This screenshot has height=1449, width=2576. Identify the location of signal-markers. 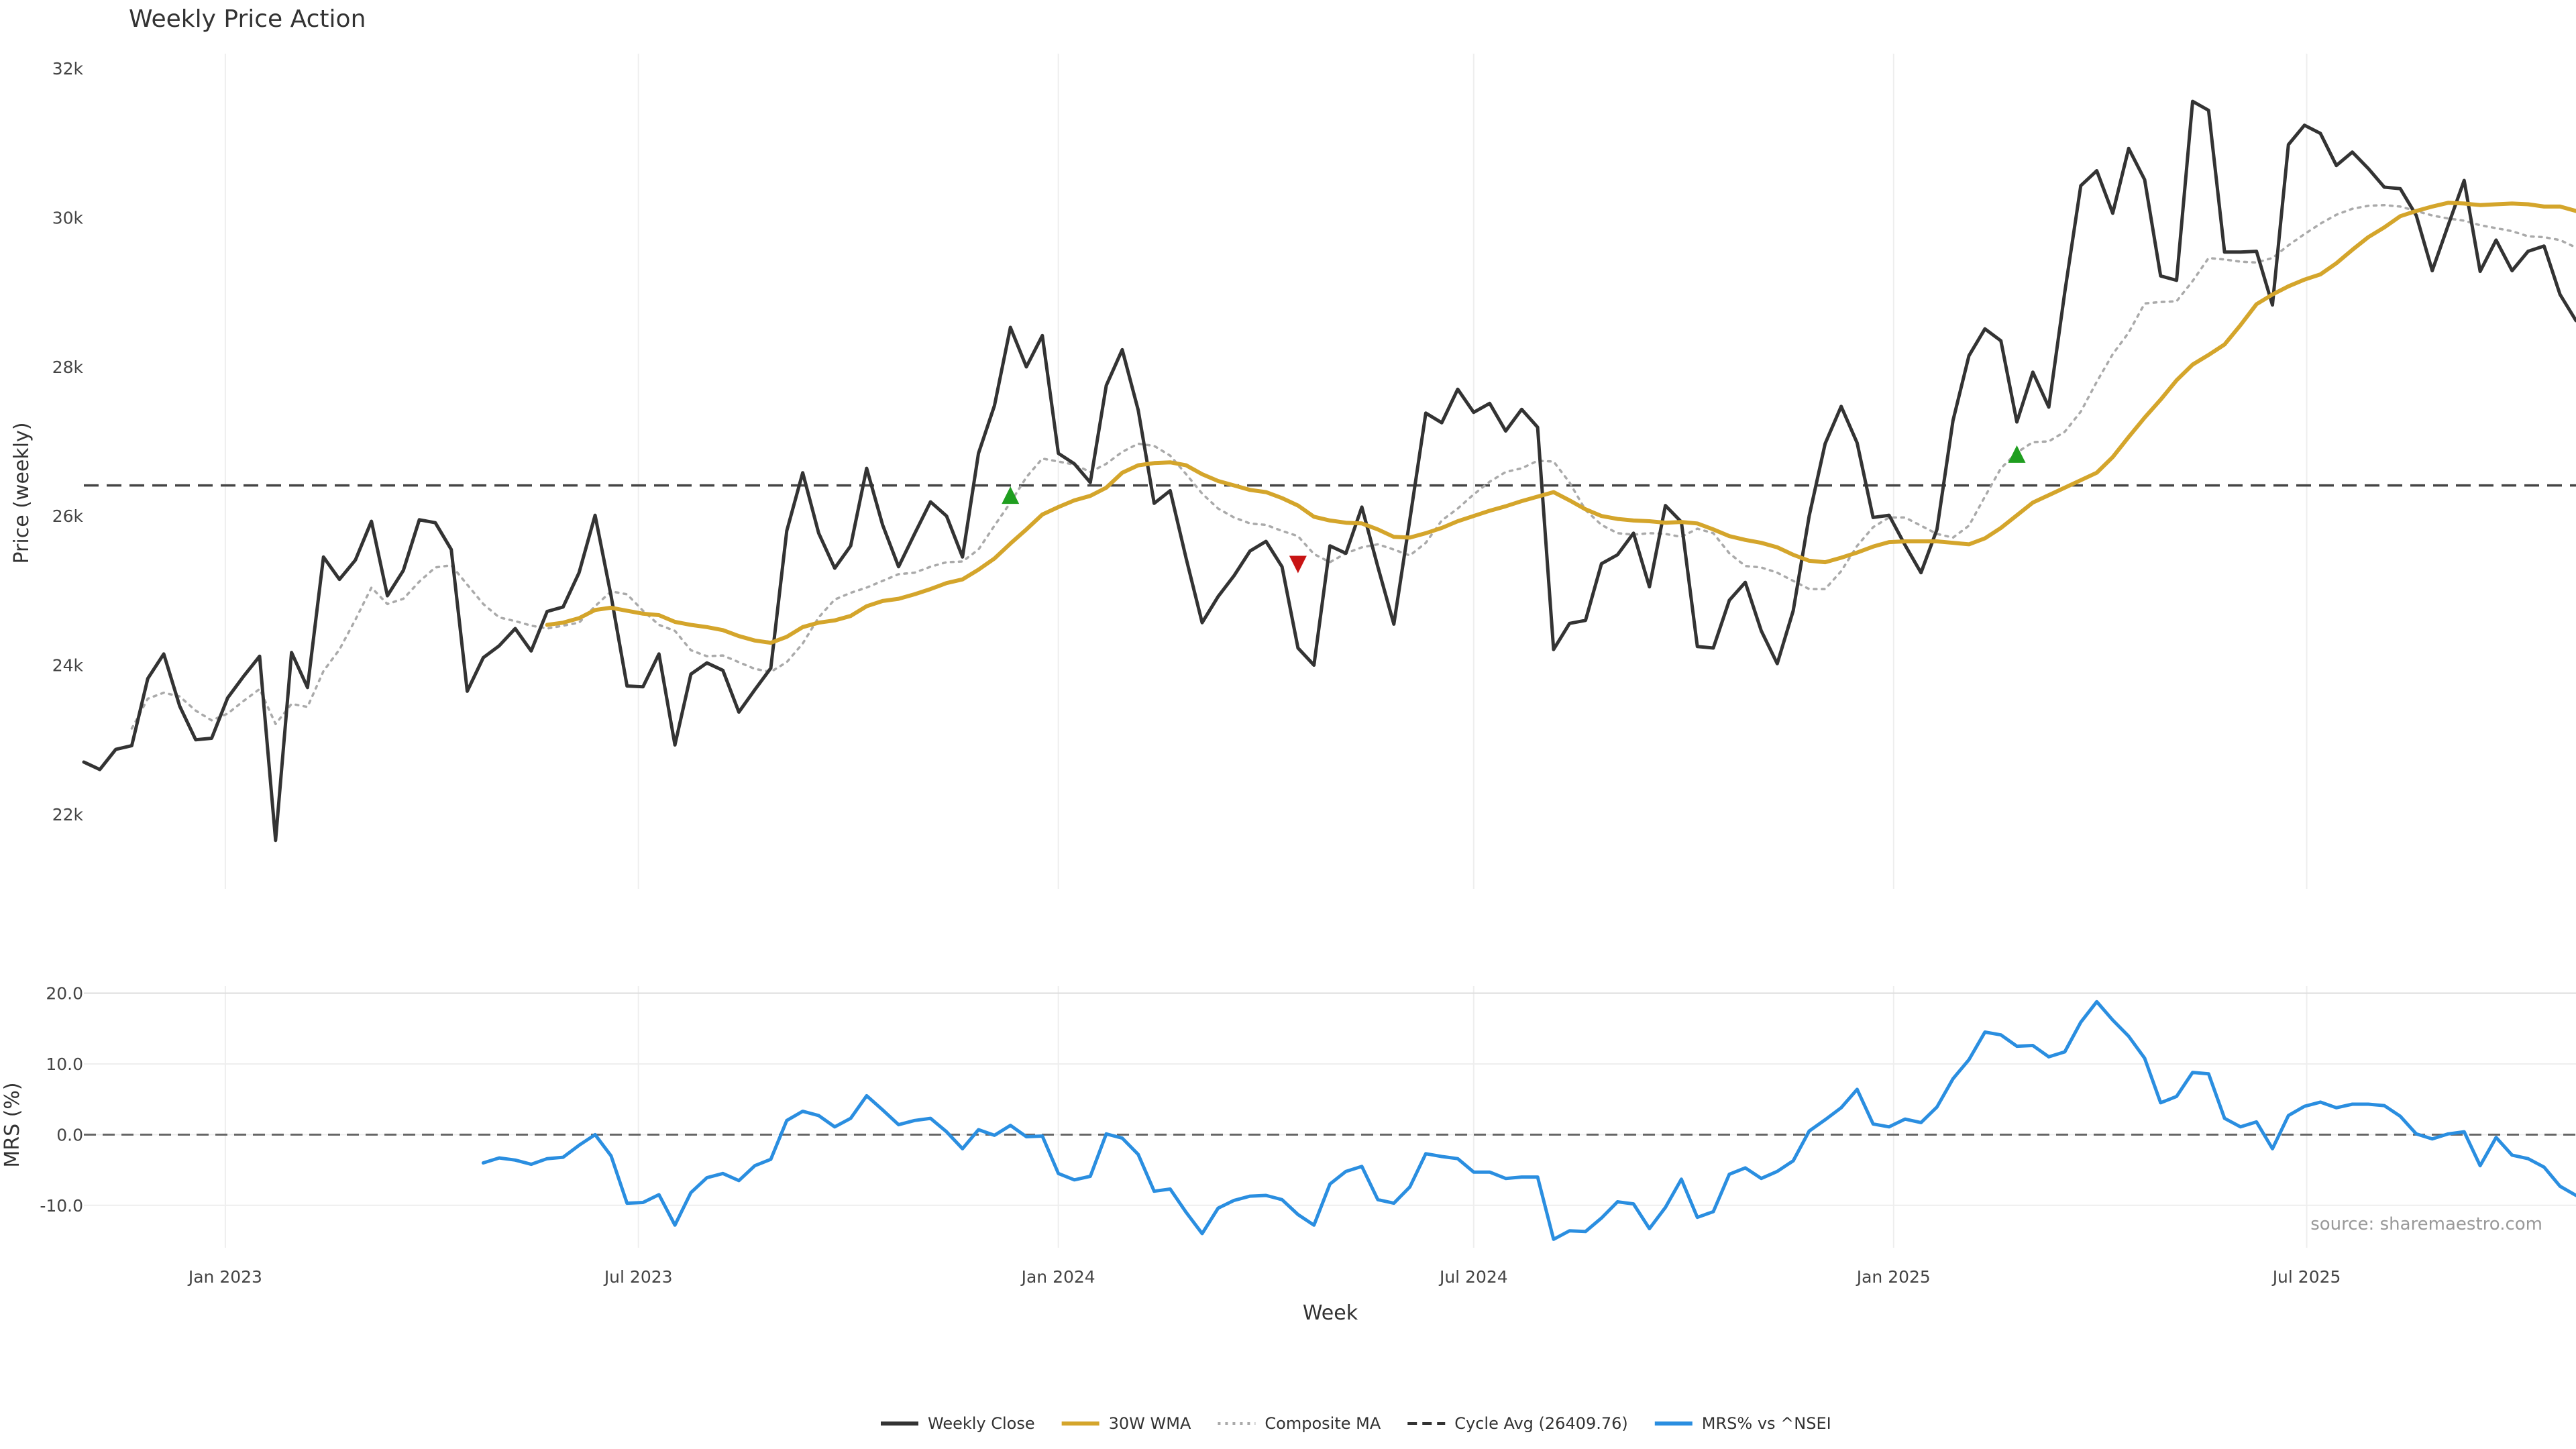
(1514, 509).